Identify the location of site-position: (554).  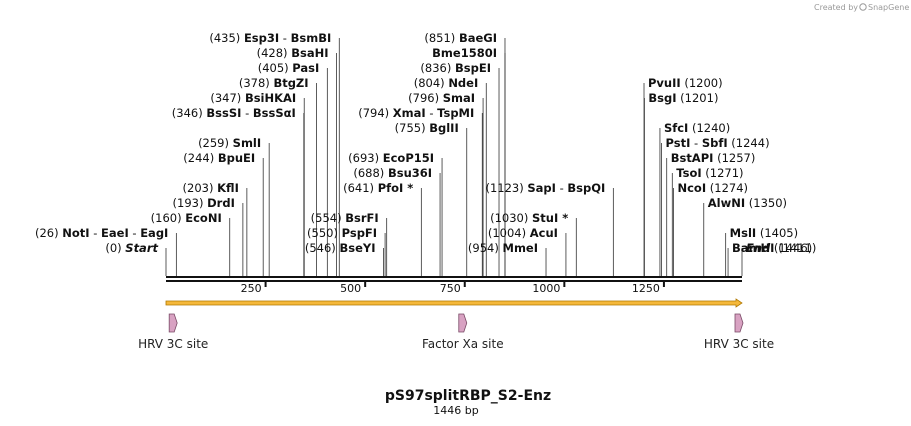
(328, 218).